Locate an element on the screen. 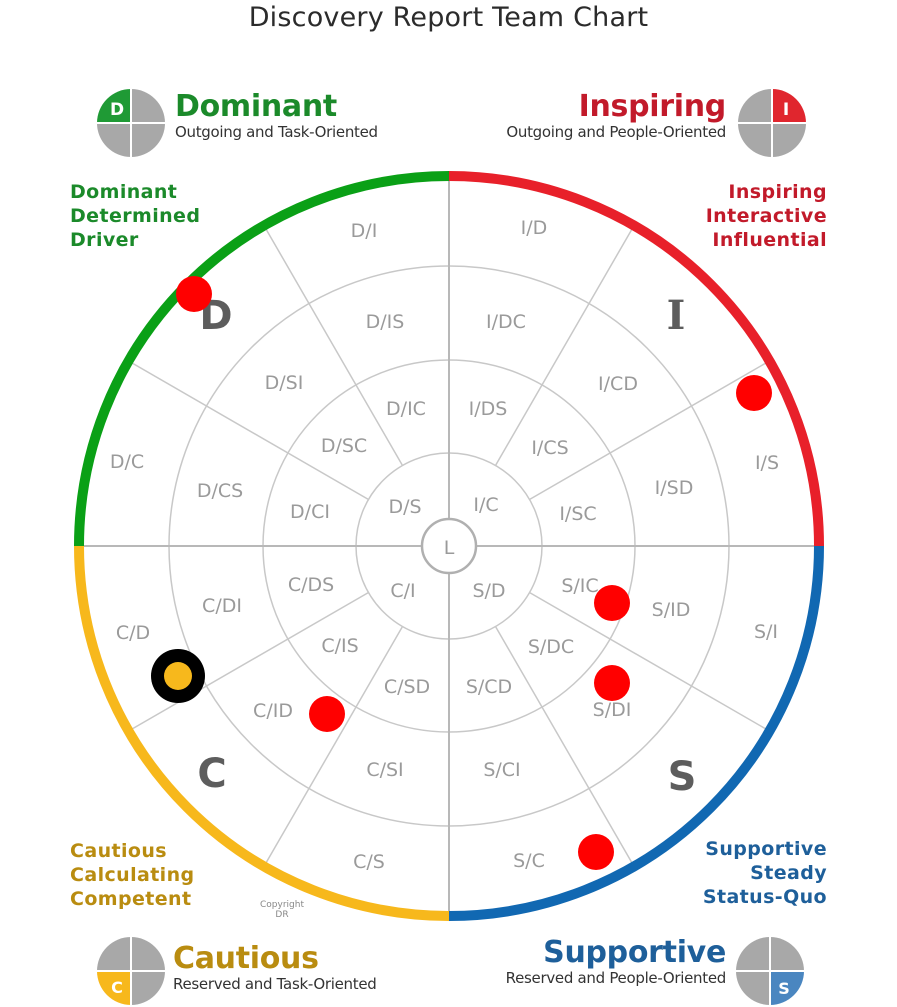 The height and width of the screenshot is (1007, 897). dominant-title: Dominant is located at coordinates (256, 106).